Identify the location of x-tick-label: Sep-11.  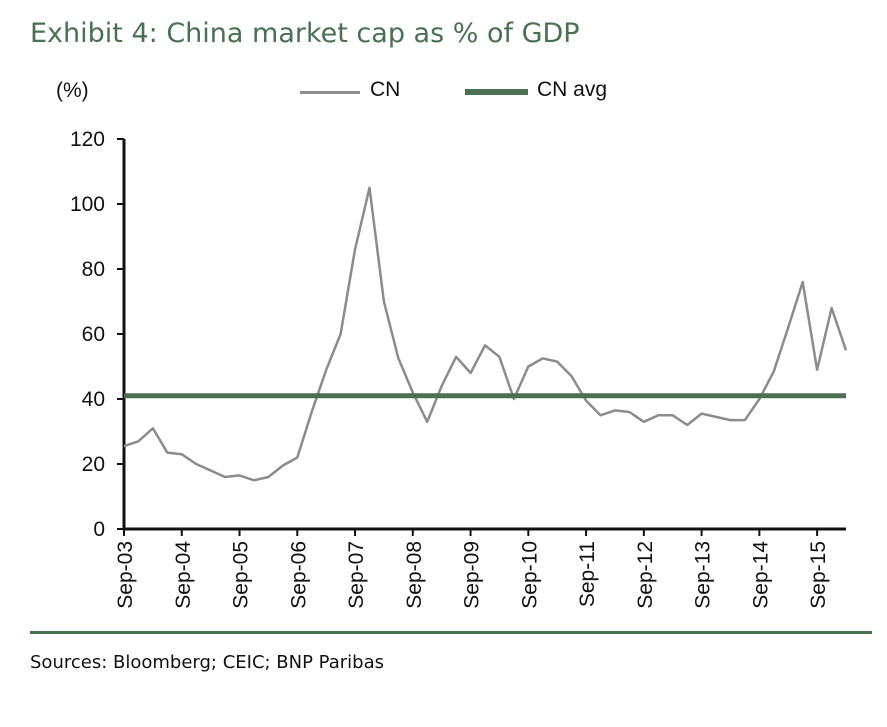
(587, 574).